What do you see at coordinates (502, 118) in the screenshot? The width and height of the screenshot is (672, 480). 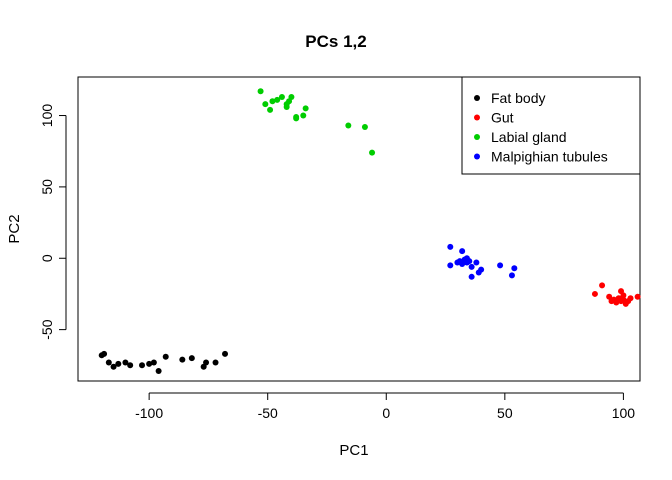 I see `legend-label: Gut` at bounding box center [502, 118].